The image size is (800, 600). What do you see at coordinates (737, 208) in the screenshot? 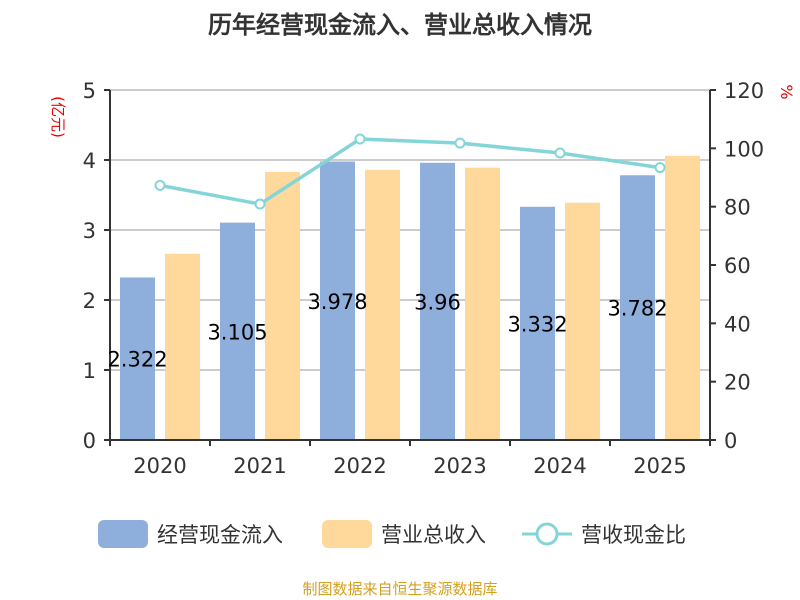
I see `right-tick-label: 80` at bounding box center [737, 208].